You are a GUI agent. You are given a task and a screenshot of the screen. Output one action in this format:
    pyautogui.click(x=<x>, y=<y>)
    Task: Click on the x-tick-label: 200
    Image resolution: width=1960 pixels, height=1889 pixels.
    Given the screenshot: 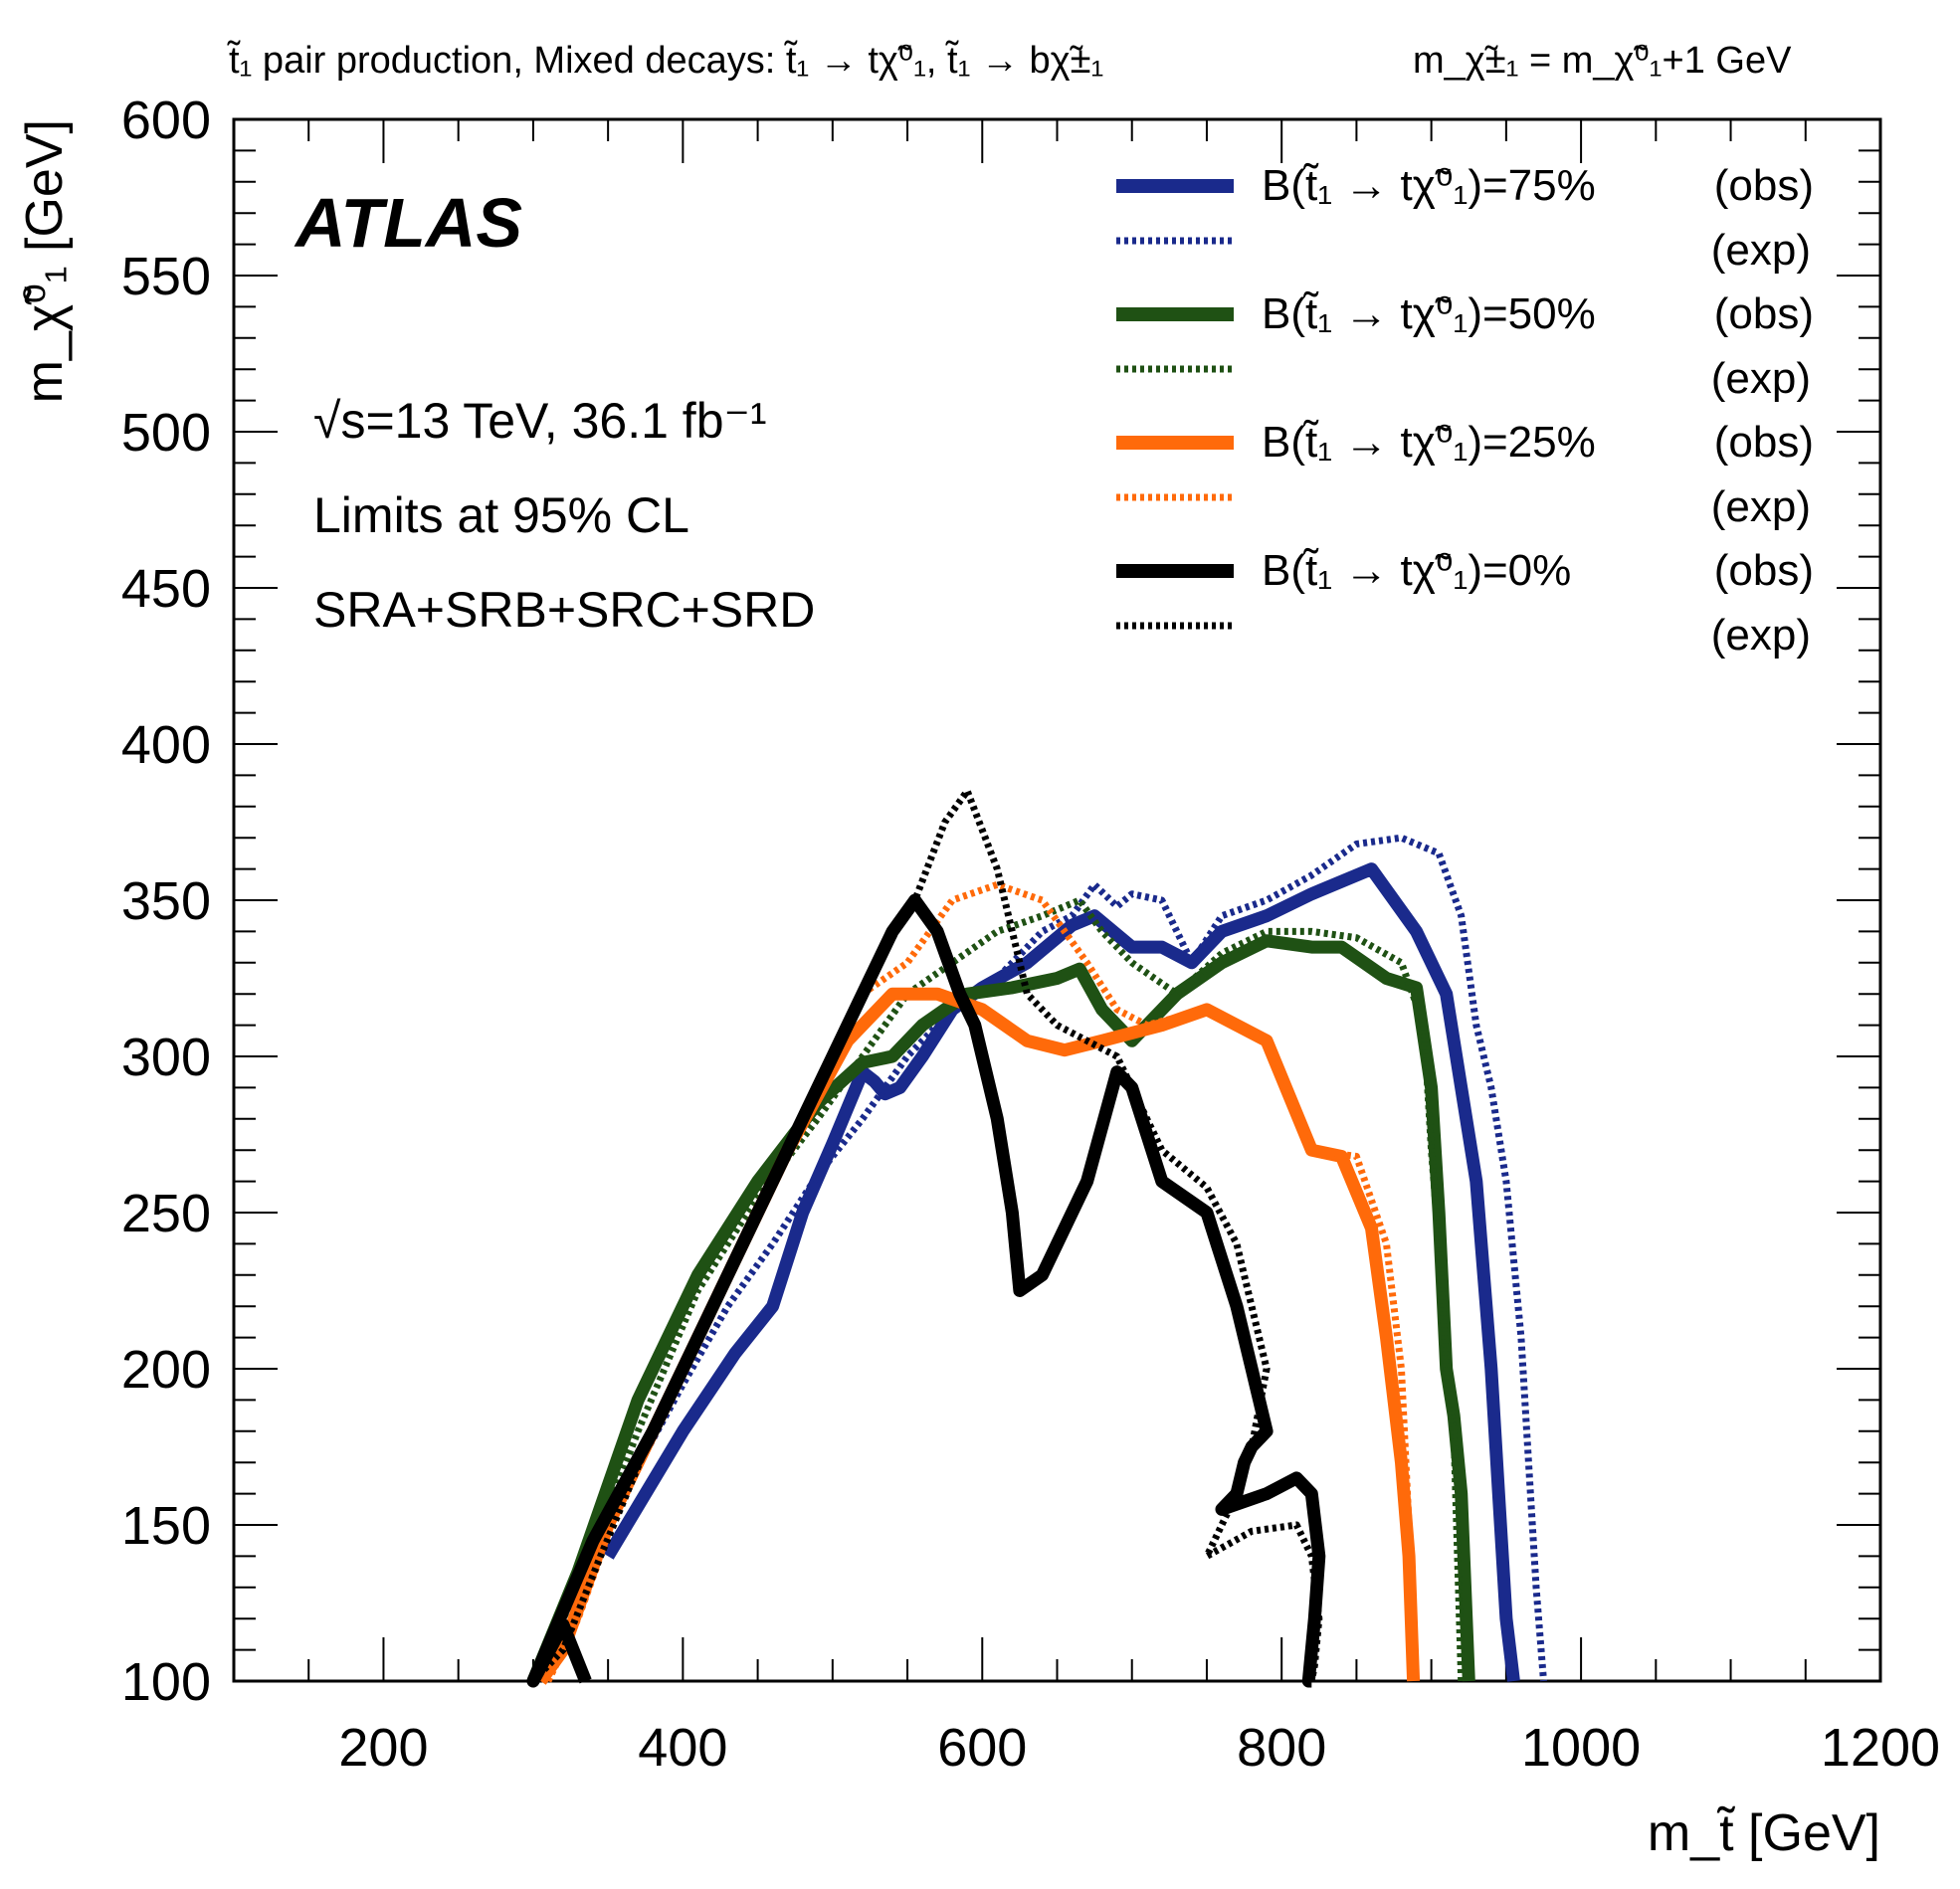 What is the action you would take?
    pyautogui.click(x=383, y=1748)
    